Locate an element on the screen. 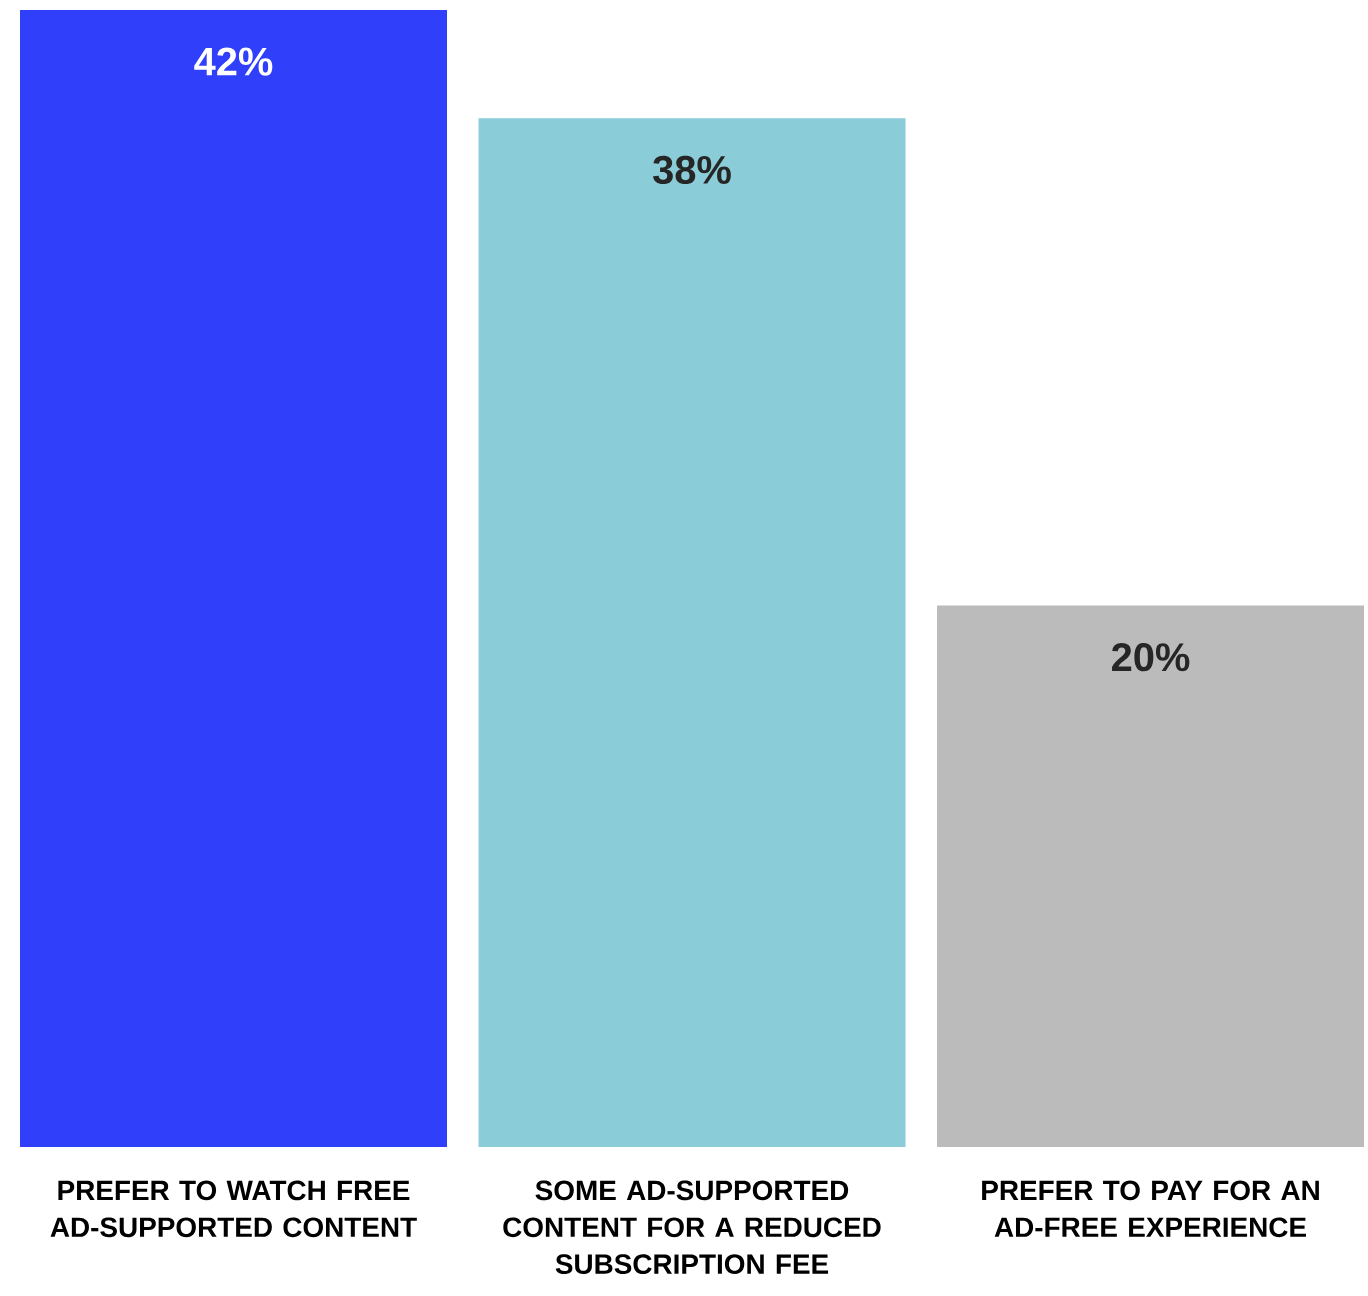 This screenshot has width=1368, height=1296. data-label: 20% is located at coordinates (1151, 657).